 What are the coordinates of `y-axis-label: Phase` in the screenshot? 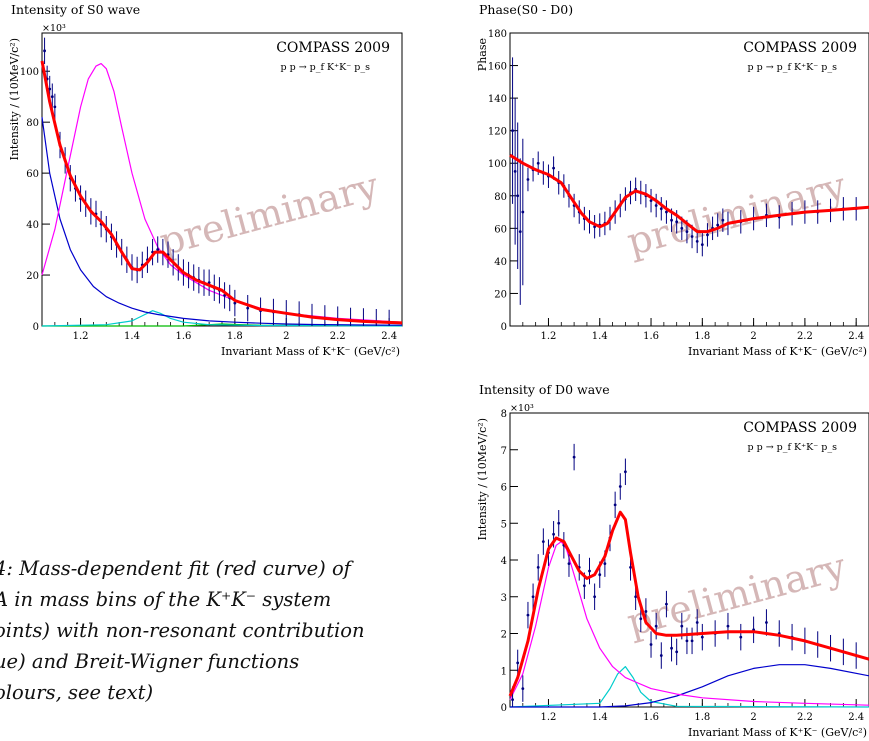 It's located at (482, 54).